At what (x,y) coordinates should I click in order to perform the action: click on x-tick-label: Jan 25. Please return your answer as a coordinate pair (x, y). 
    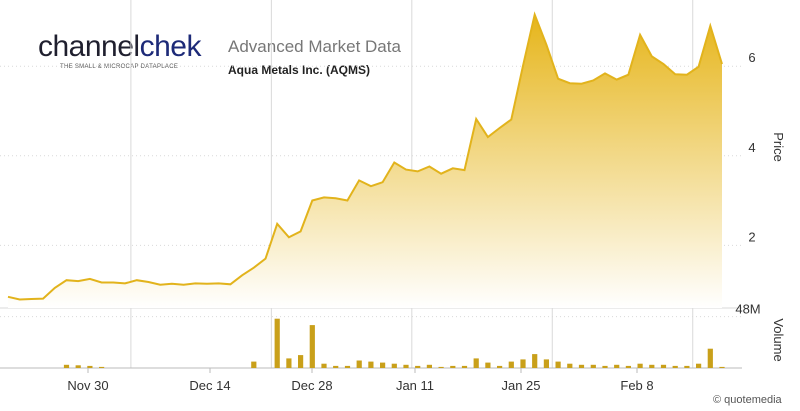
    Looking at the image, I should click on (520, 385).